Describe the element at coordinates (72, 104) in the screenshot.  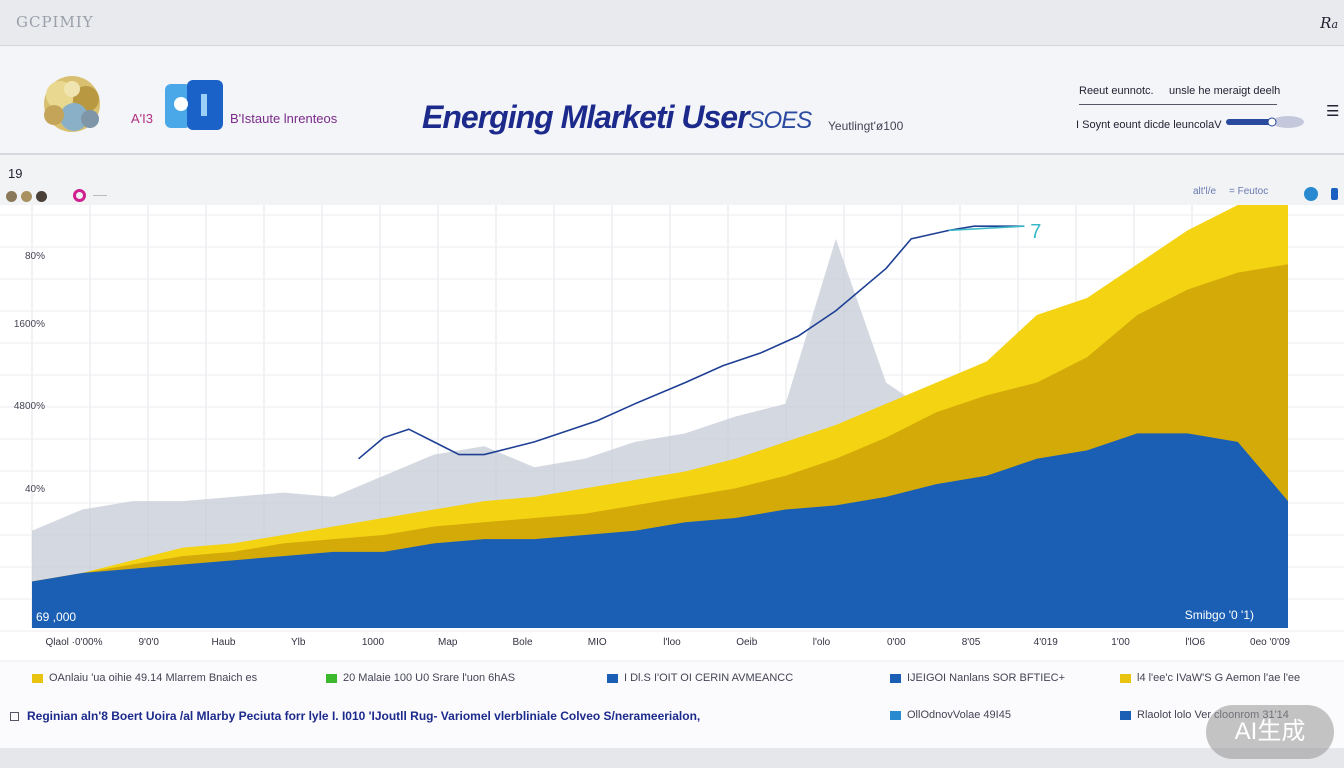
I see `brand-logo-icon` at that location.